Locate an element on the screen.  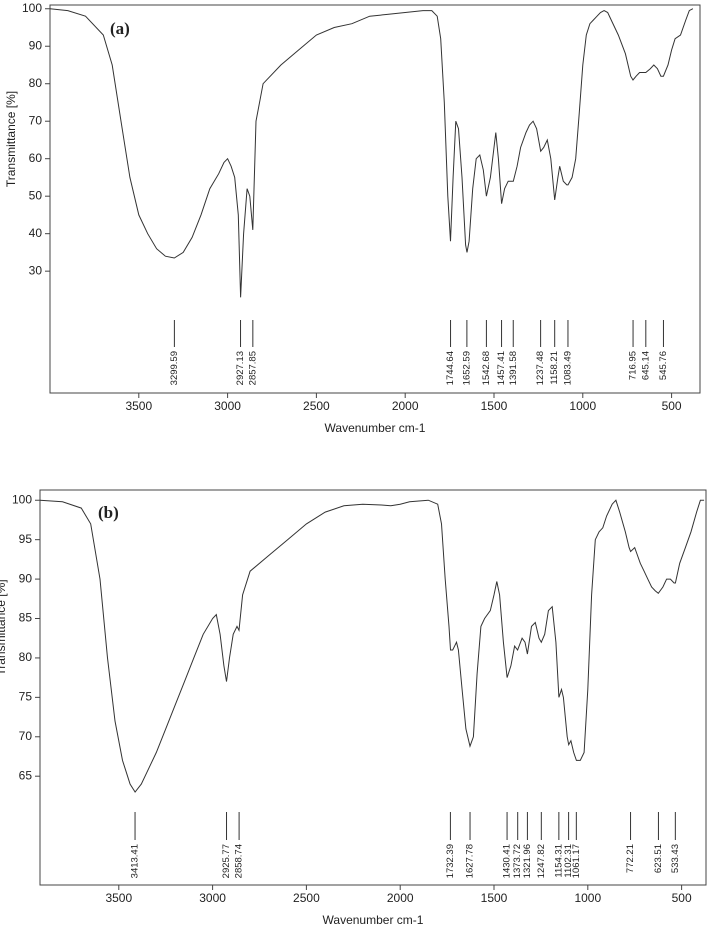
peak-label: 2927.13 is located at coordinates (240, 368).